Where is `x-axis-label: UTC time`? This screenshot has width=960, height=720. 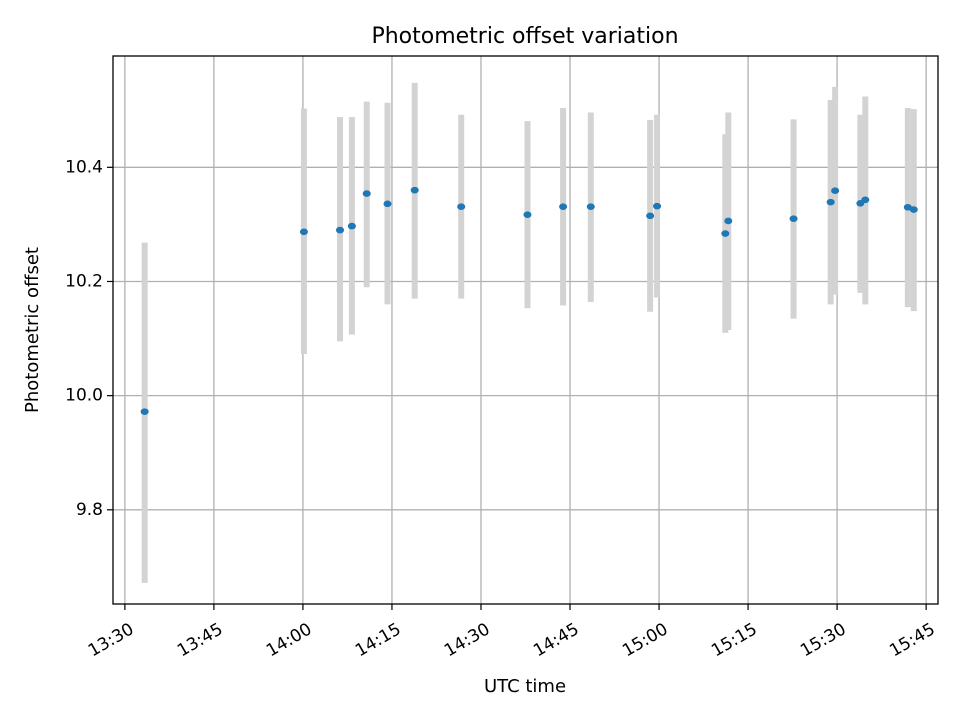 x-axis-label: UTC time is located at coordinates (525, 686).